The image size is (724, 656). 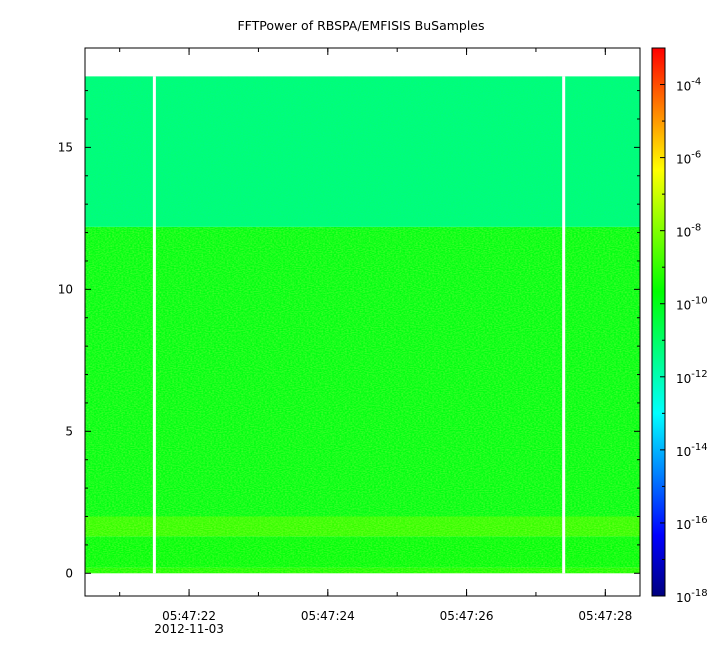 What do you see at coordinates (692, 377) in the screenshot?
I see `colorbar-tick-label: 10⁻¹²` at bounding box center [692, 377].